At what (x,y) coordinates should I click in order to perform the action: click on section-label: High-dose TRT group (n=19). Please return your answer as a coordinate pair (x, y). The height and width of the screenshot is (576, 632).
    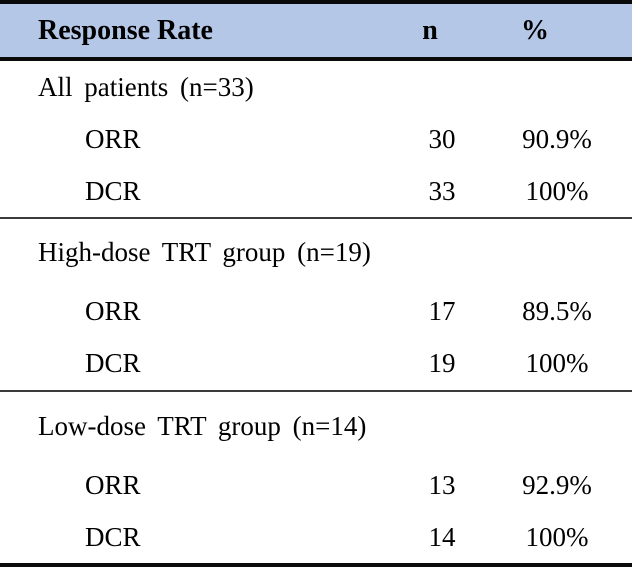
    Looking at the image, I should click on (204, 251).